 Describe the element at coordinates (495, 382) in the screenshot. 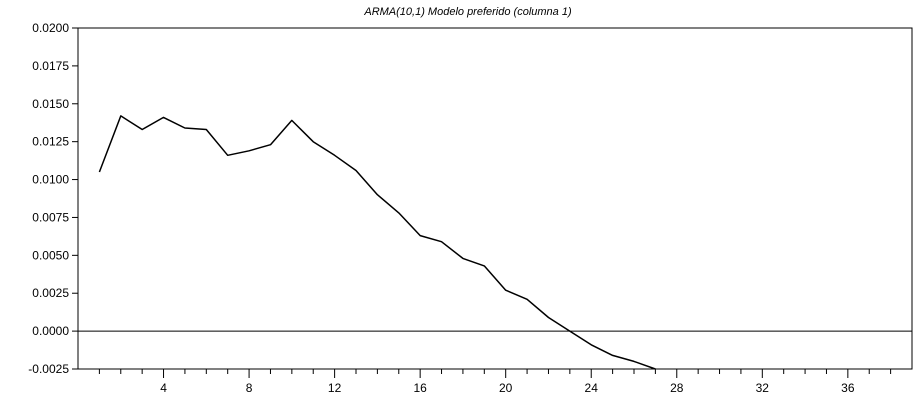

I see `x-axis: 4 8 12 16 20 24 28 32 36` at that location.